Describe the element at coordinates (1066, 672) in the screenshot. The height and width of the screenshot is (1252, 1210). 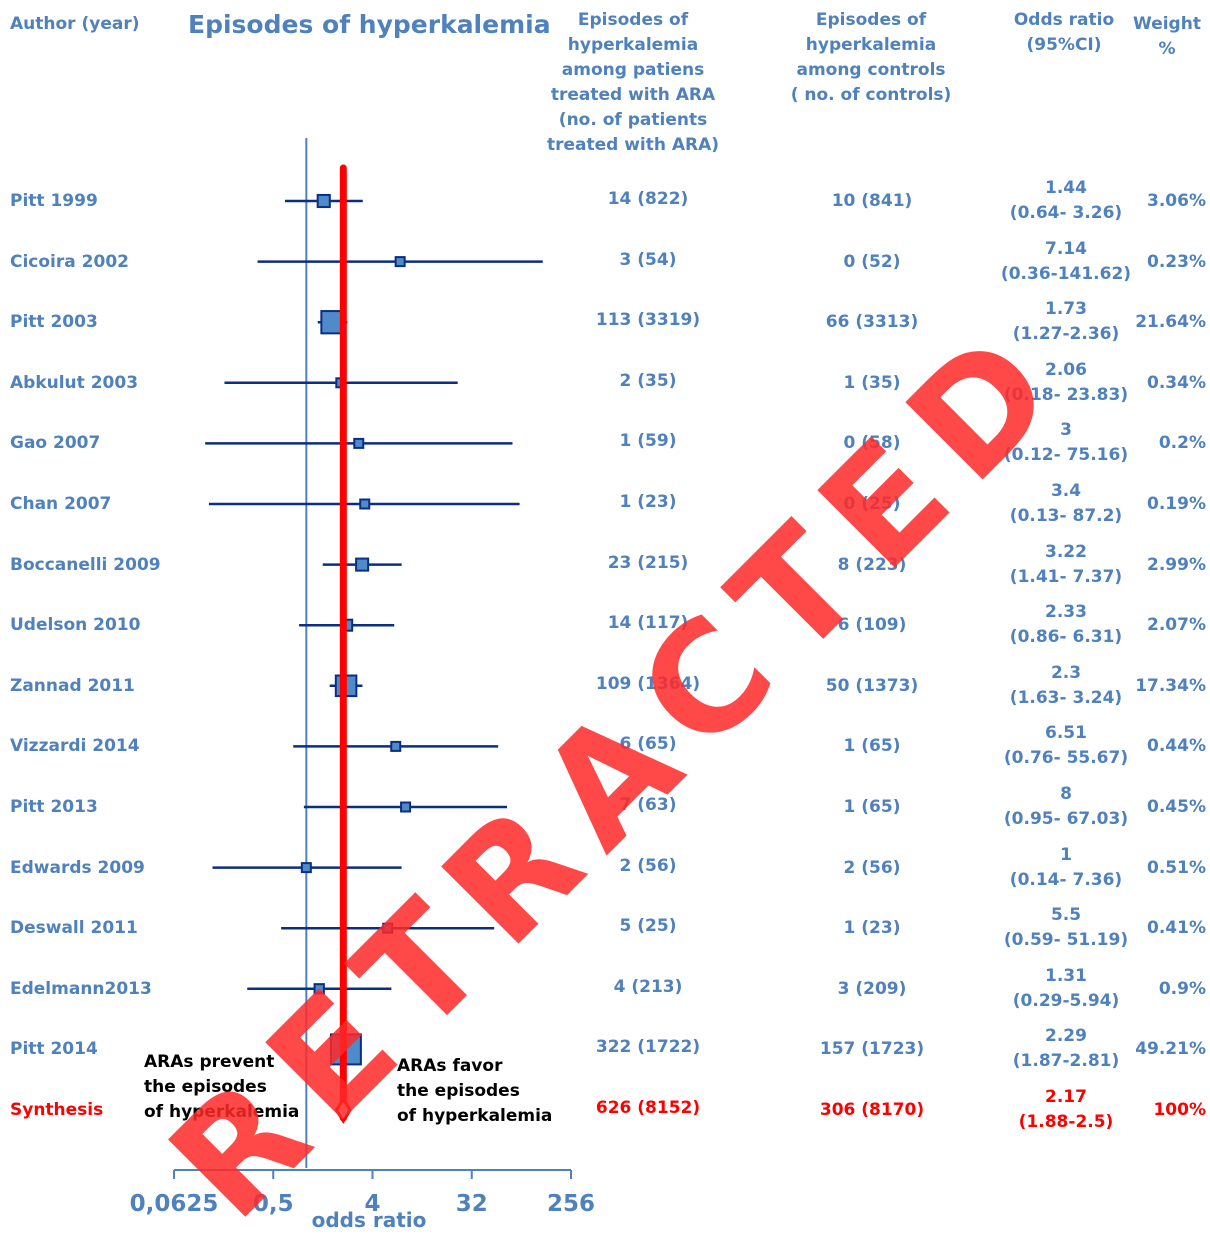
I see `odds-ratio-value: 2.3` at that location.